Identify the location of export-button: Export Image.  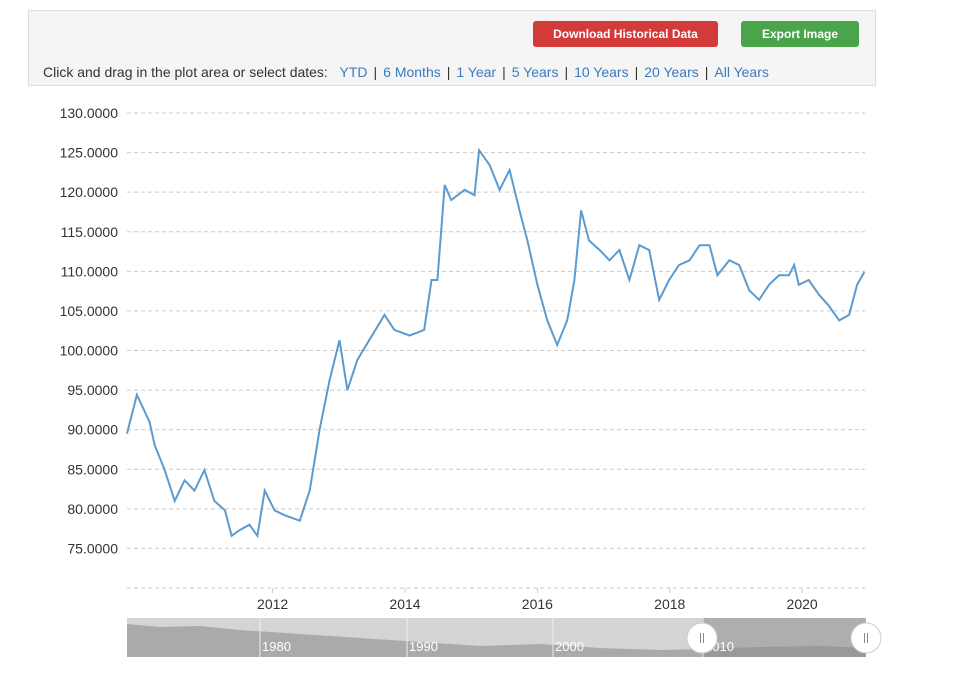
(800, 34).